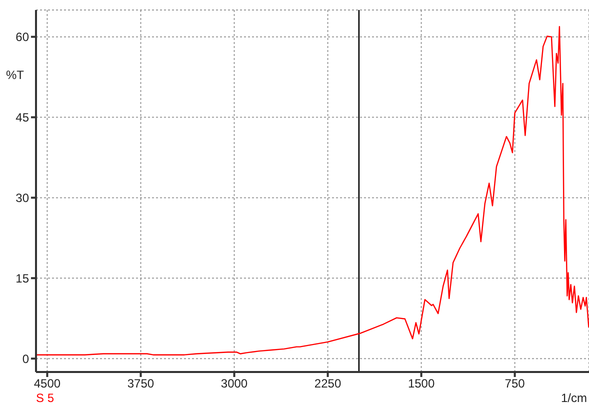 The image size is (589, 408). I want to click on x-tick-label: 4500, so click(47, 383).